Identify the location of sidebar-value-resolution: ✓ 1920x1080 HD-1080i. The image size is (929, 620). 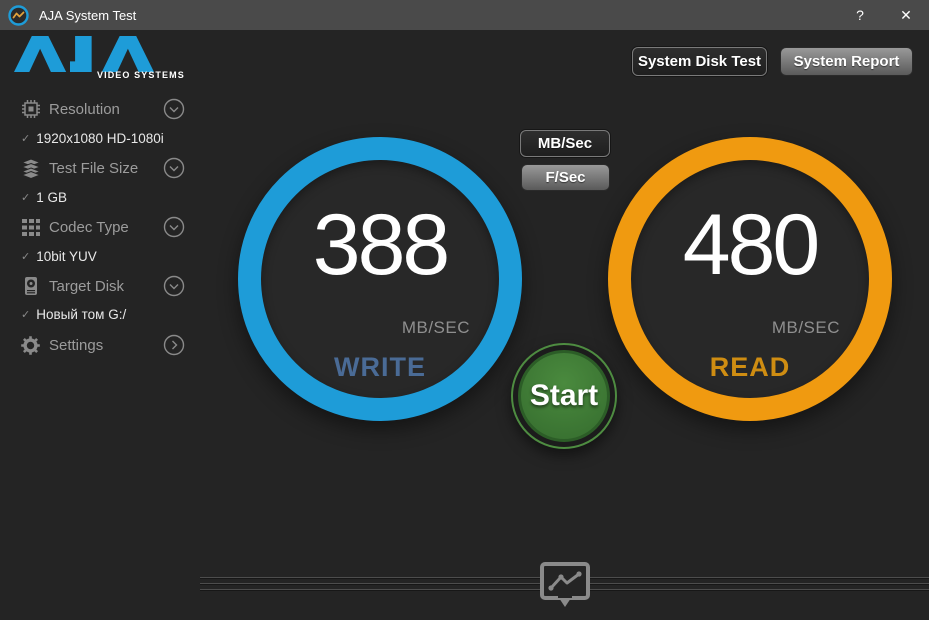
(100, 138).